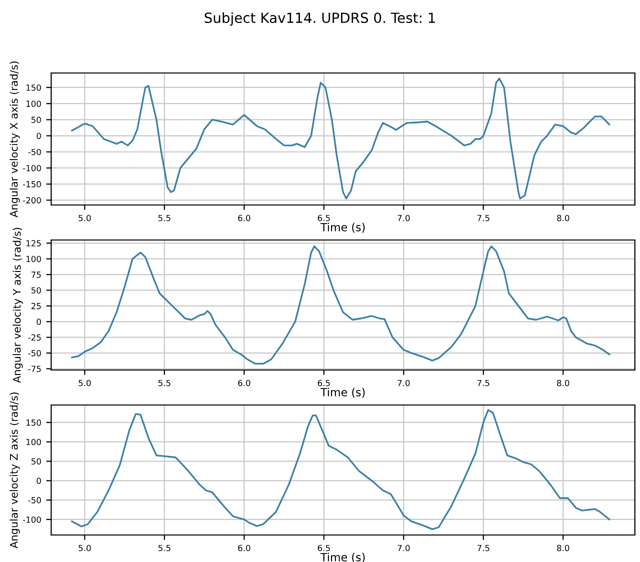  Describe the element at coordinates (15, 470) in the screenshot. I see `y-axis-title: Angular velocity Z axis (rad/s)` at that location.